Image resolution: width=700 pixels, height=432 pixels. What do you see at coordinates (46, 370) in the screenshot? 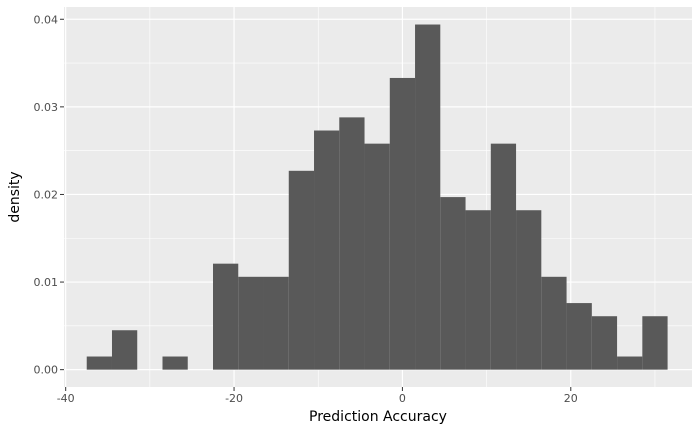
I see `y-tick-label: 0.00` at bounding box center [46, 370].